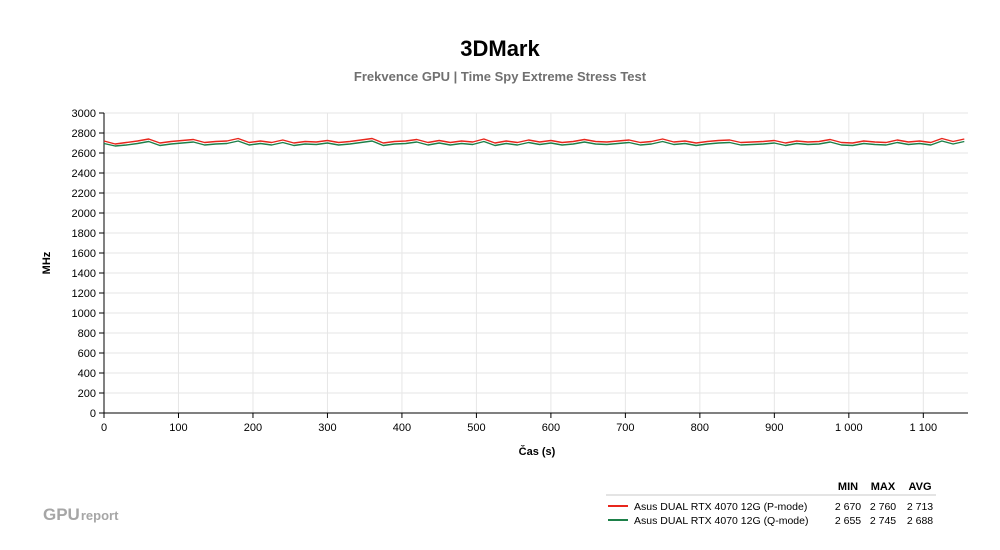 This screenshot has height=550, width=1000. I want to click on x-tick-label: 700, so click(625, 428).